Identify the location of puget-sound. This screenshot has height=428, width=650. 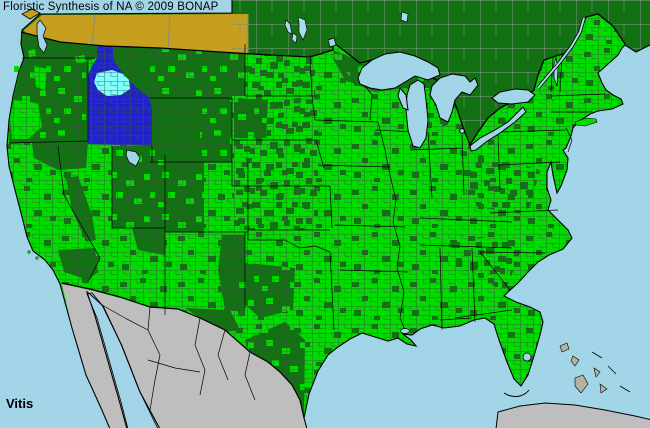
(42, 36).